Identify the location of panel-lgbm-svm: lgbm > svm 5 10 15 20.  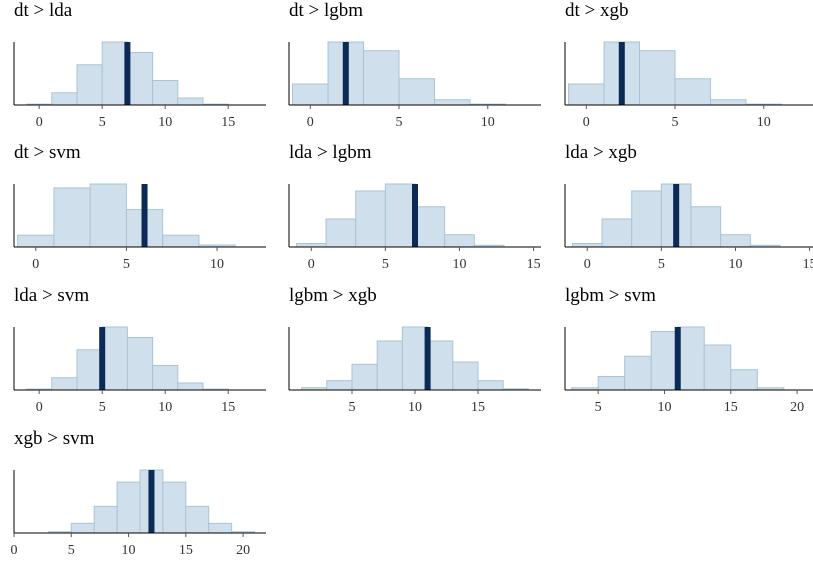
(688, 352).